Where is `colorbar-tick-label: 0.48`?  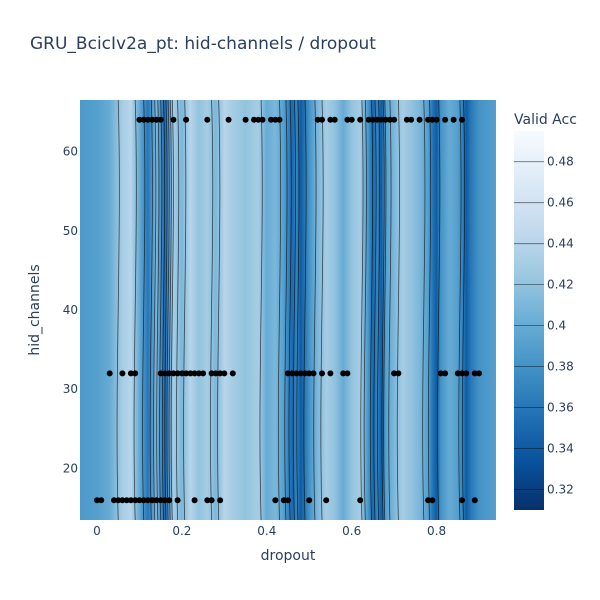 colorbar-tick-label: 0.48 is located at coordinates (560, 162).